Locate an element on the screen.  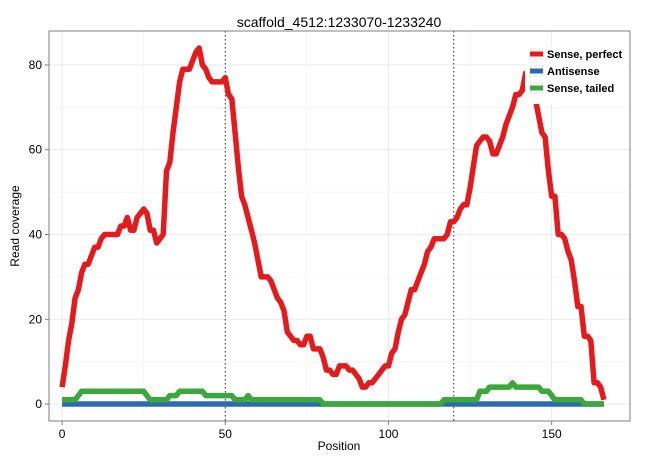
x-axis-ticks: 0 50 100 150 is located at coordinates (310, 431).